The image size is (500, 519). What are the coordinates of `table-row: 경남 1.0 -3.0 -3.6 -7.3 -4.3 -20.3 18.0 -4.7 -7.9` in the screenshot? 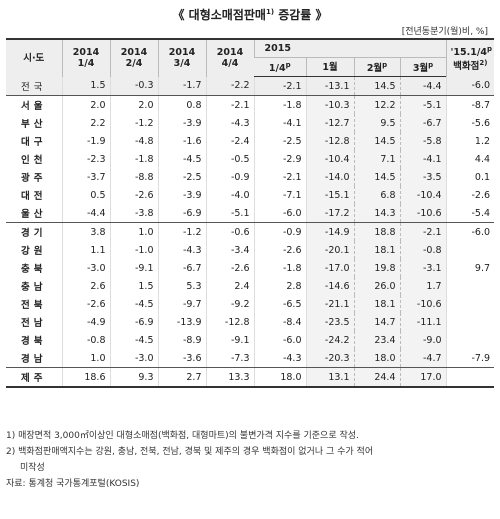 It's located at (250, 358).